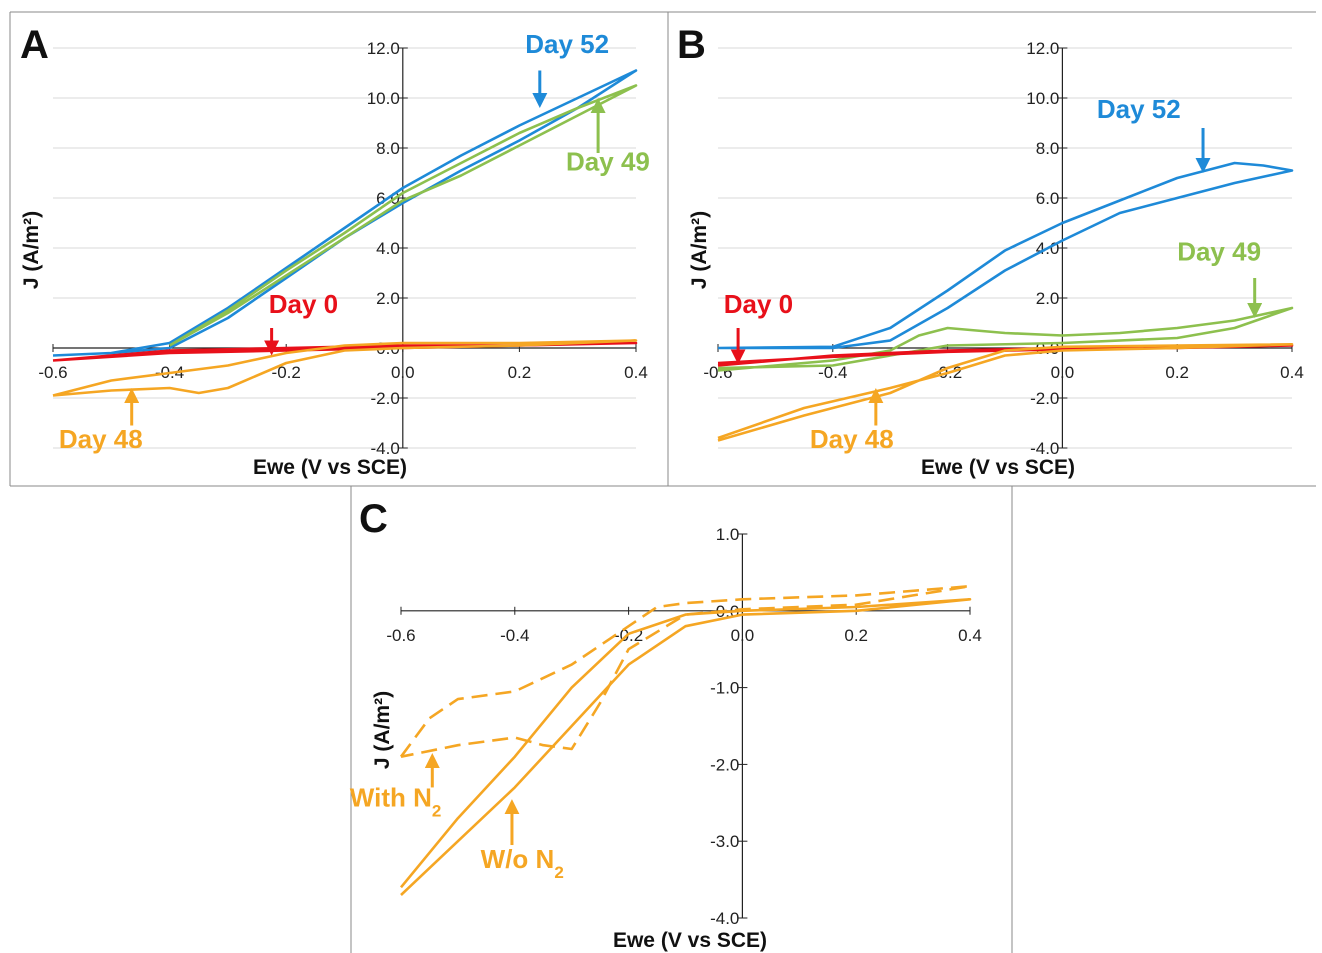 This screenshot has height=953, width=1322. What do you see at coordinates (396, 802) in the screenshot?
I see `annotation-label: With N2` at bounding box center [396, 802].